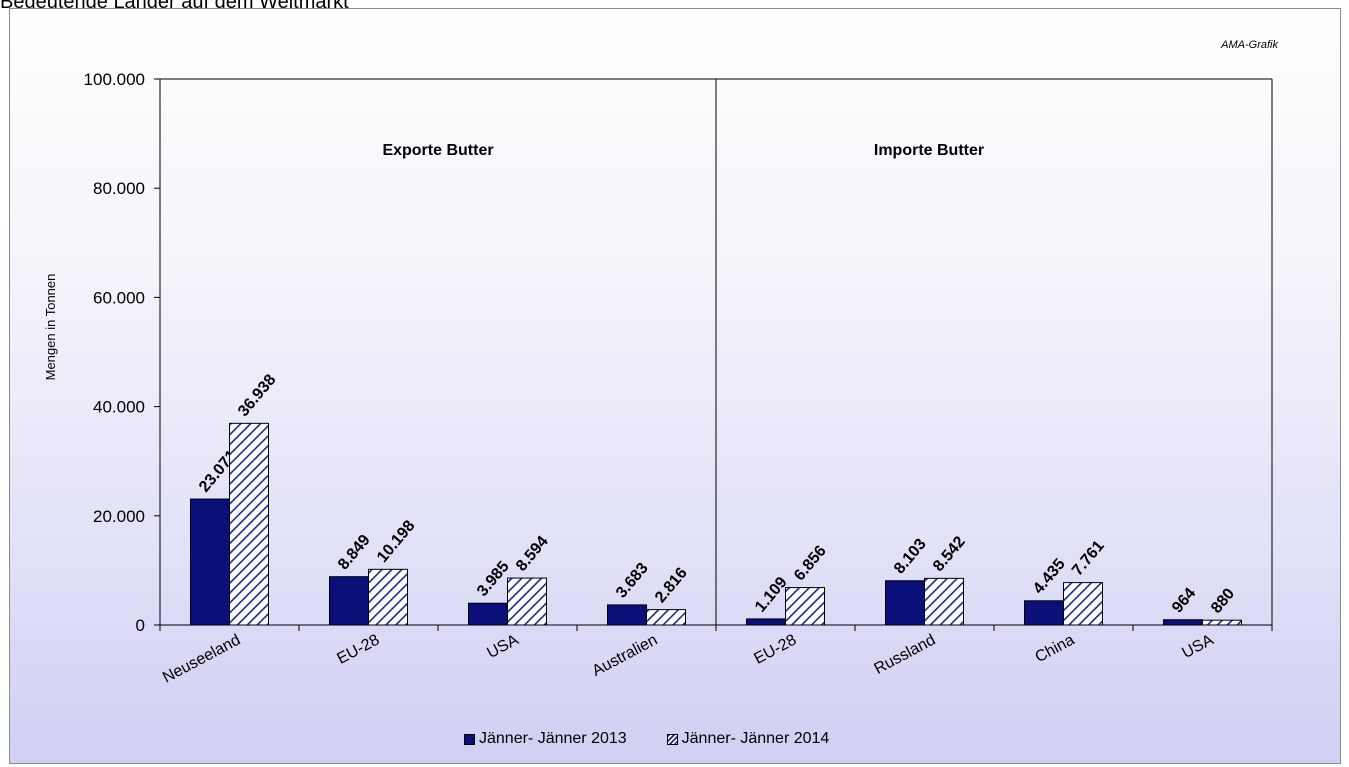 The height and width of the screenshot is (767, 1349). Describe the element at coordinates (1054, 648) in the screenshot. I see `category-label: China` at that location.